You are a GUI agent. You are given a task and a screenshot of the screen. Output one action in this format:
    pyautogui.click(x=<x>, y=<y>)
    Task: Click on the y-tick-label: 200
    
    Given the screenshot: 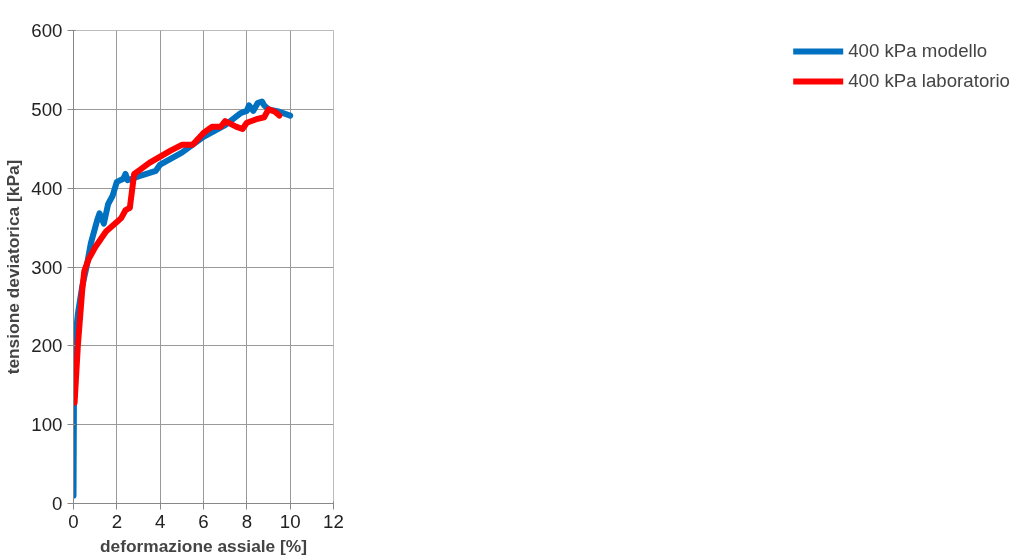 What is the action you would take?
    pyautogui.click(x=47, y=346)
    